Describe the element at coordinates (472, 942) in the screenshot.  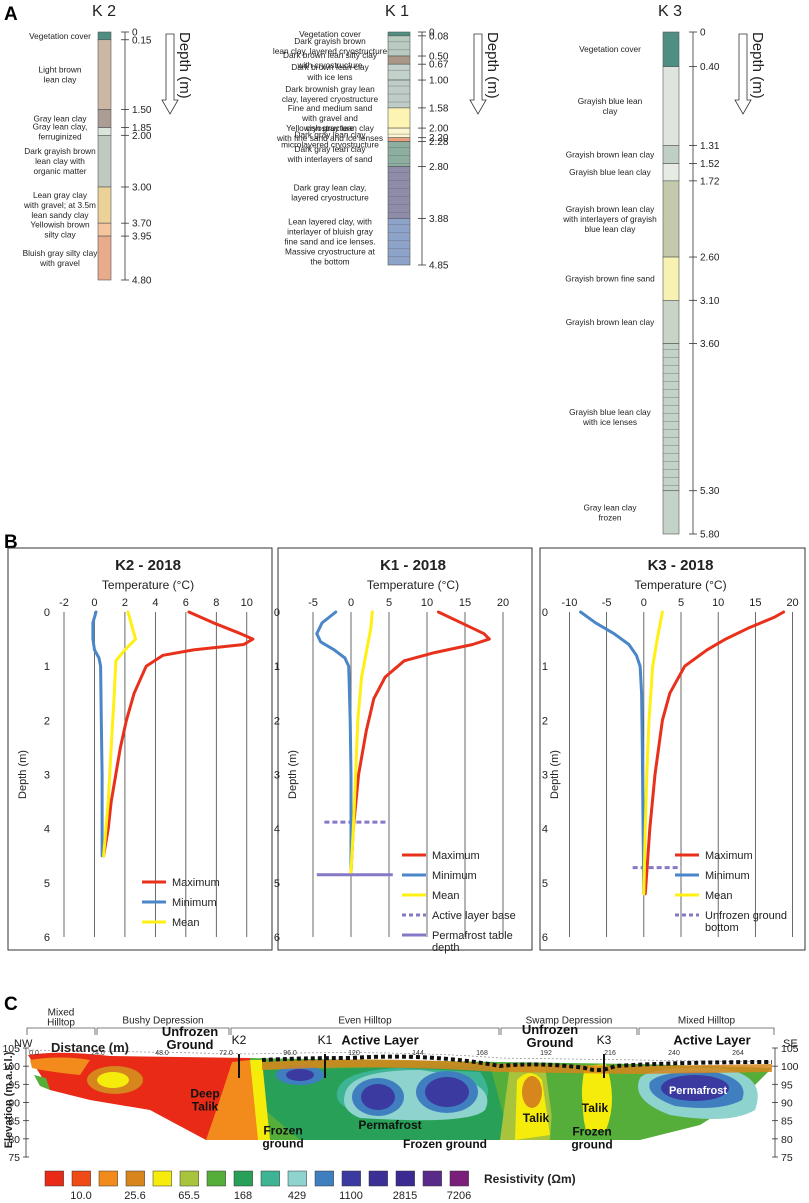
I see `legend-label: Permafrost table depth` at that location.